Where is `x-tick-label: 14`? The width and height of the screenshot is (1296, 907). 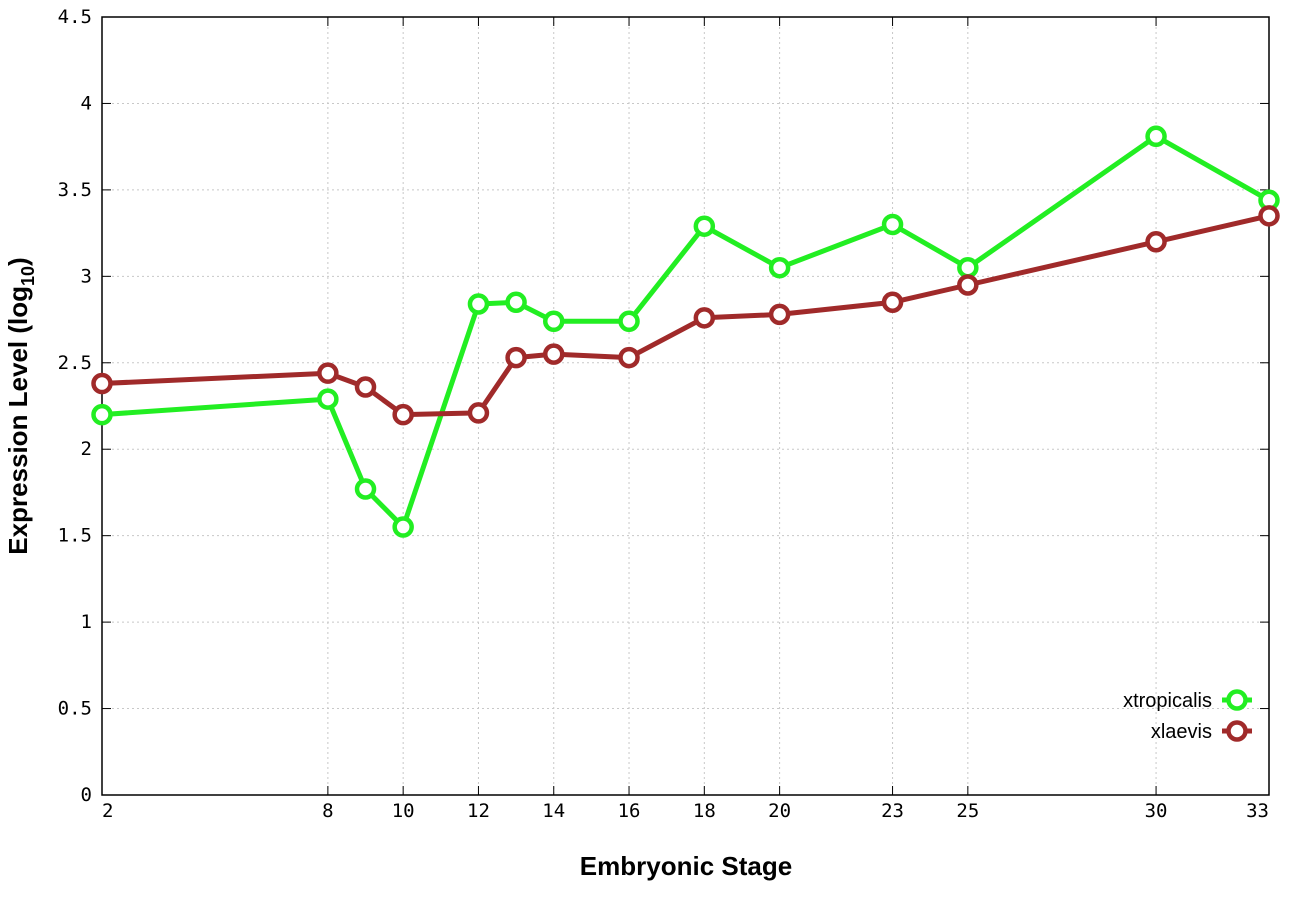
x-tick-label: 14 is located at coordinates (553, 811).